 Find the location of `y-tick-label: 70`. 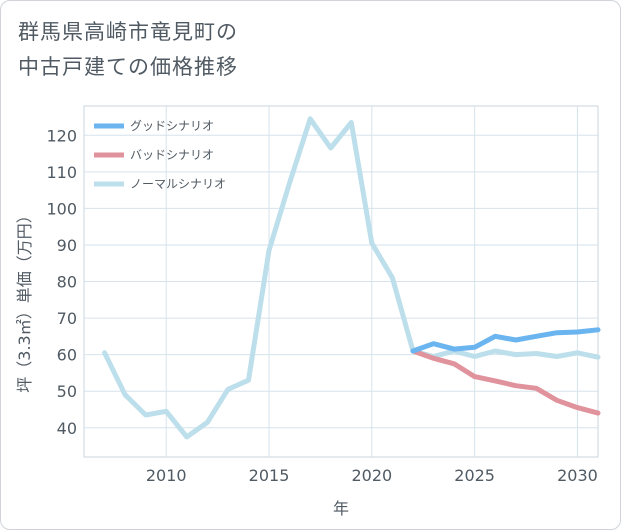

y-tick-label: 70 is located at coordinates (67, 318).